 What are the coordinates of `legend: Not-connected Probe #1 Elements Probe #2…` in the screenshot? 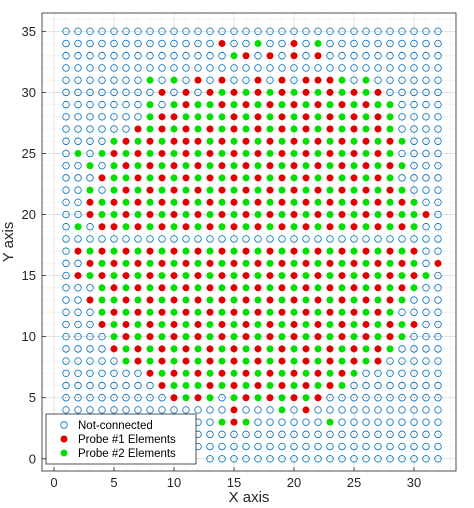 It's located at (121, 439).